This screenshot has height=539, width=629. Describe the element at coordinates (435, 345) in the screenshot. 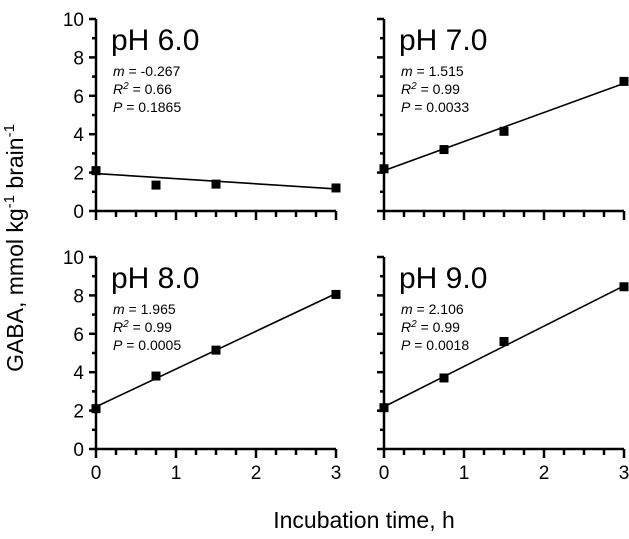

I see `stat-p: P = 0.0018` at that location.